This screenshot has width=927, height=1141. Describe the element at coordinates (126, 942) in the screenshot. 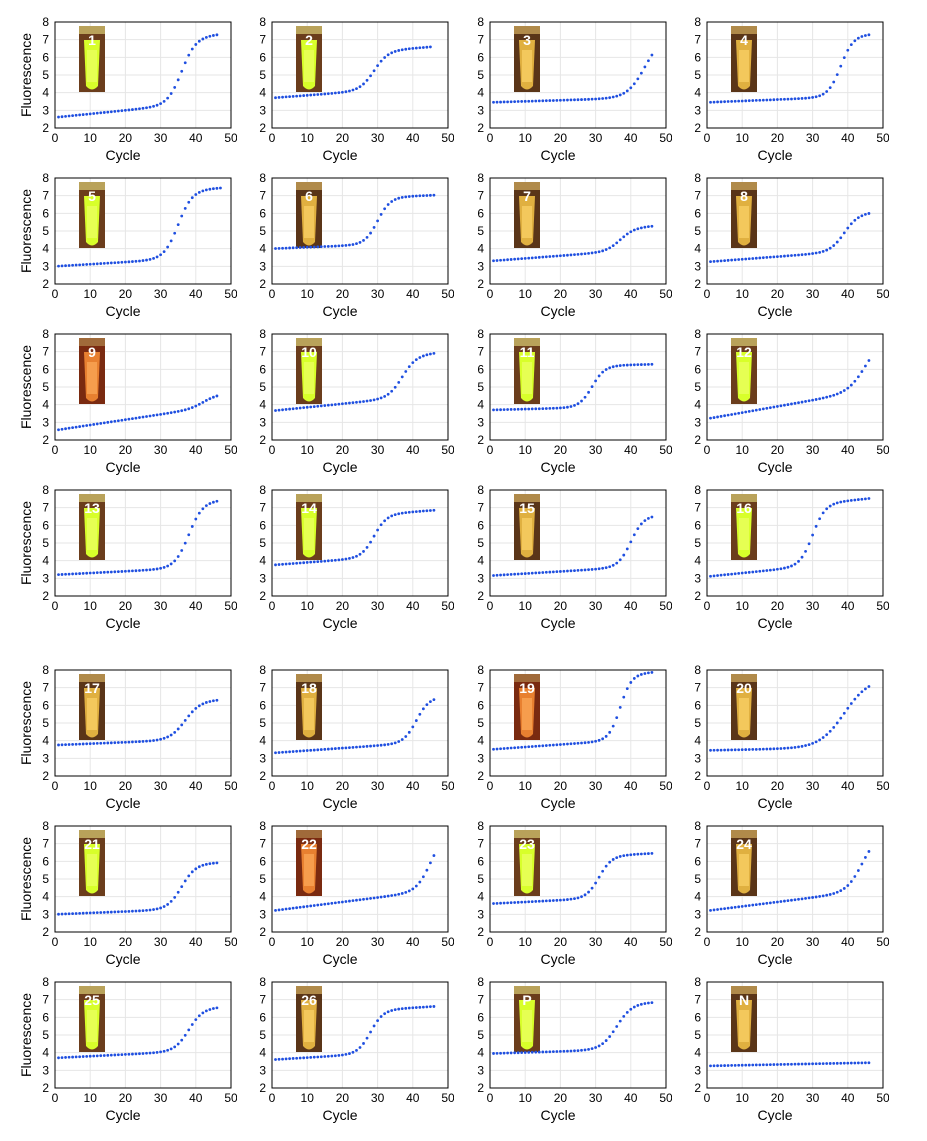

I see `x-tick-label: 20` at that location.